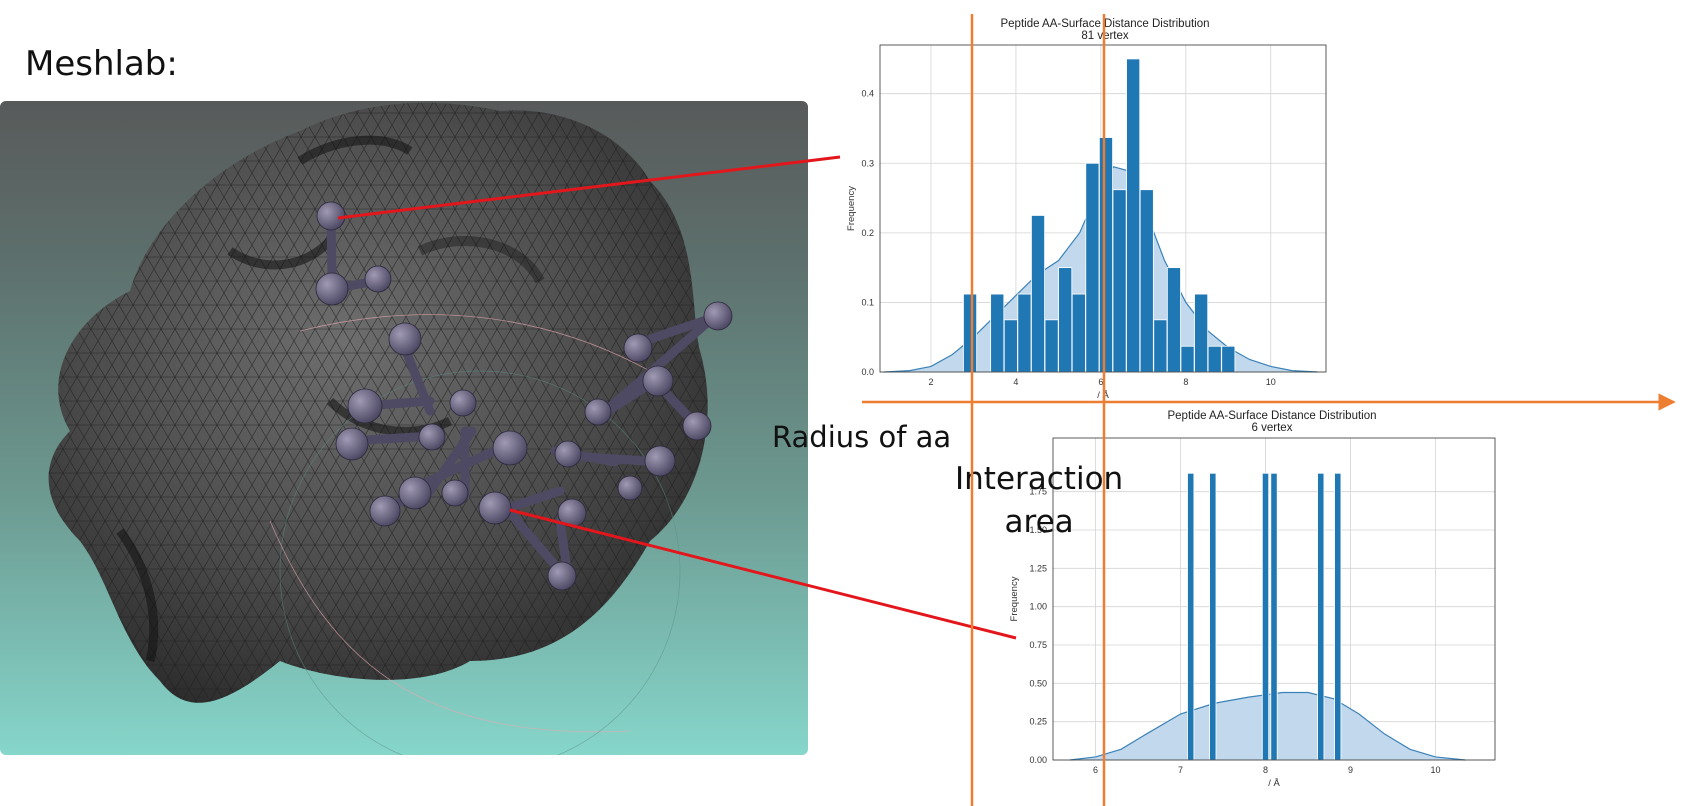 Image resolution: width=1684 pixels, height=806 pixels. What do you see at coordinates (1038, 722) in the screenshot?
I see `y-tick-label: 0.25` at bounding box center [1038, 722].